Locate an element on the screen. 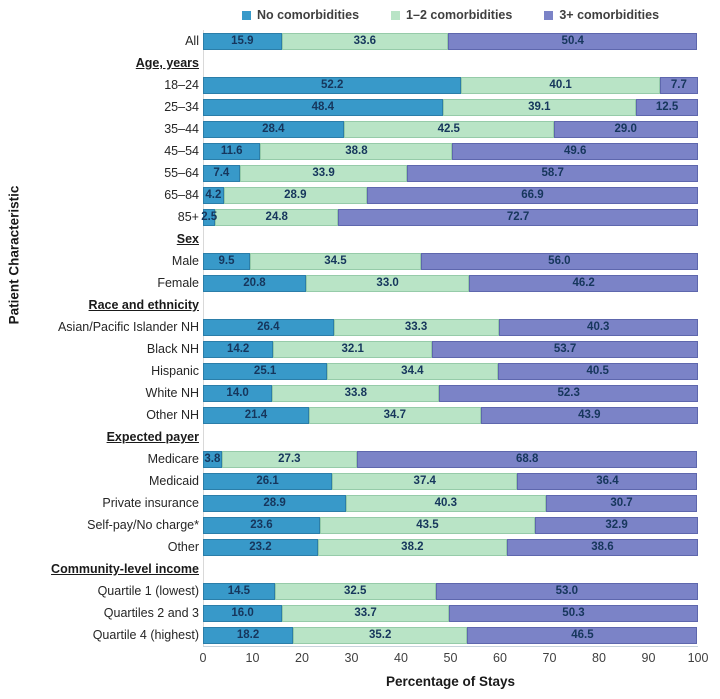 The height and width of the screenshot is (699, 720). value-label: 58.7 is located at coordinates (552, 172).